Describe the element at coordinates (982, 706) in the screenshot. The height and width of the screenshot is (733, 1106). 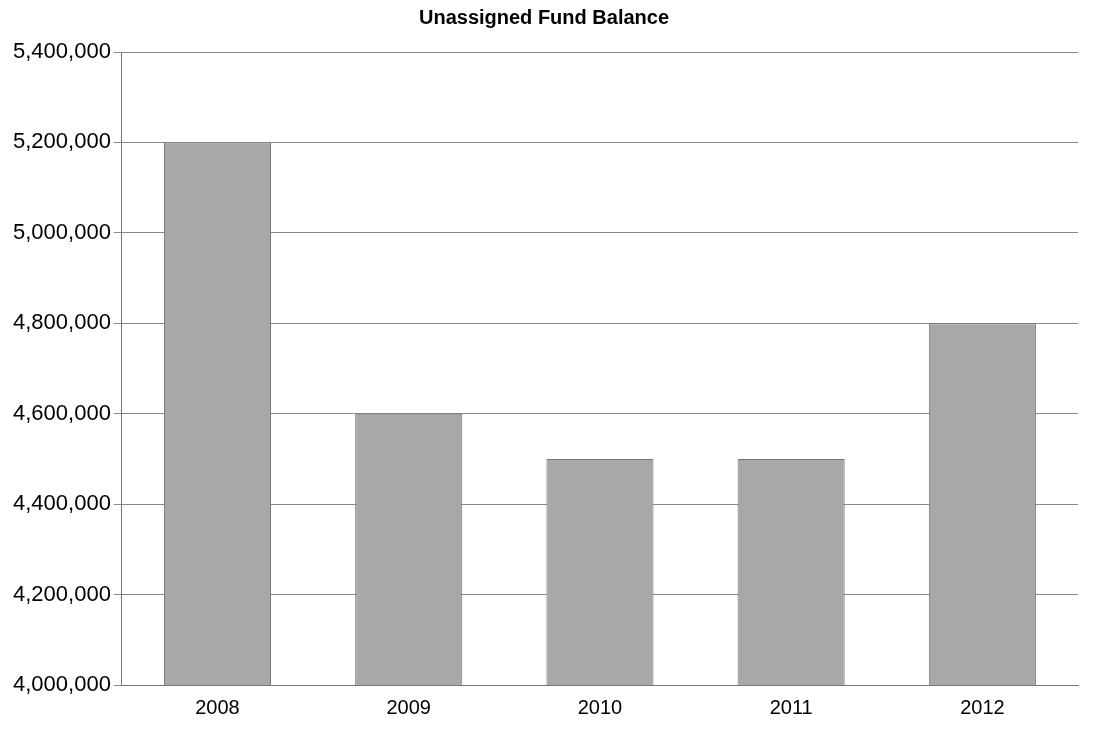
I see `x-tick-label: 2012` at that location.